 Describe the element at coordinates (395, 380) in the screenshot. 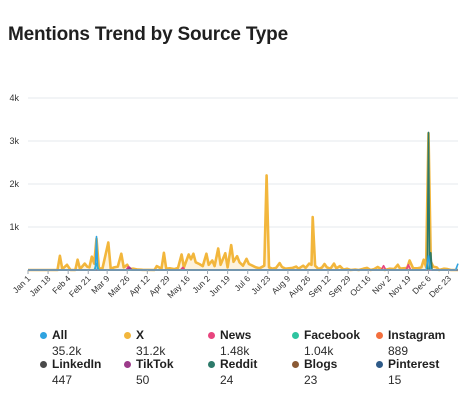

I see `legend-value: 15` at that location.